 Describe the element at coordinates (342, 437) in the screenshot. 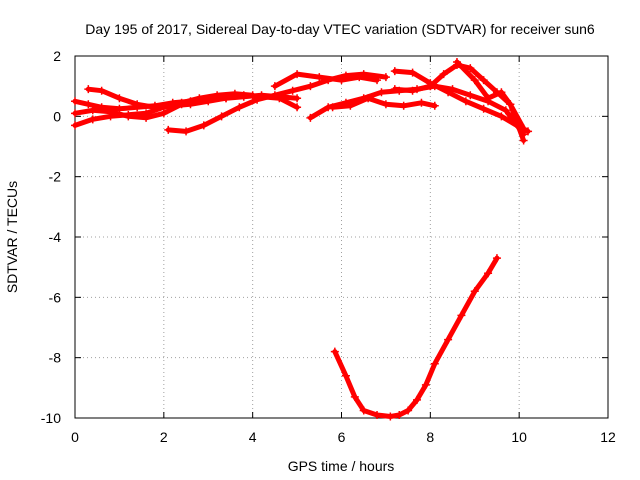

I see `x-tick-label: 6` at that location.